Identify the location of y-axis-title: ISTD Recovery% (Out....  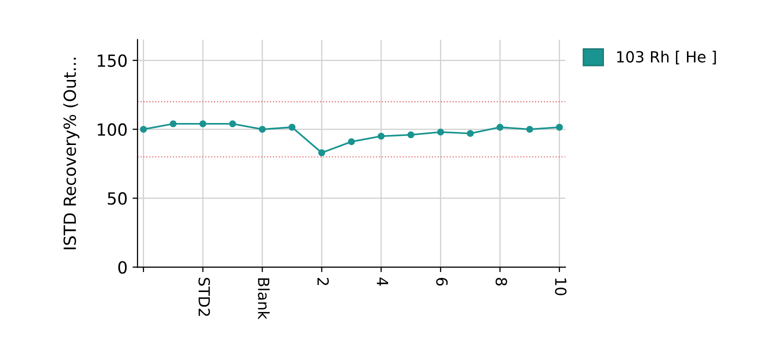
(71, 154).